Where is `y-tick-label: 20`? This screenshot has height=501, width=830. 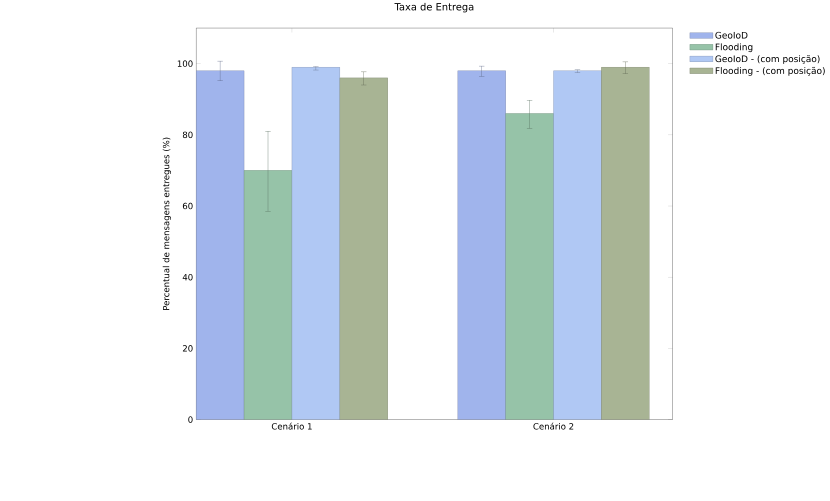 y-tick-label: 20 is located at coordinates (187, 348).